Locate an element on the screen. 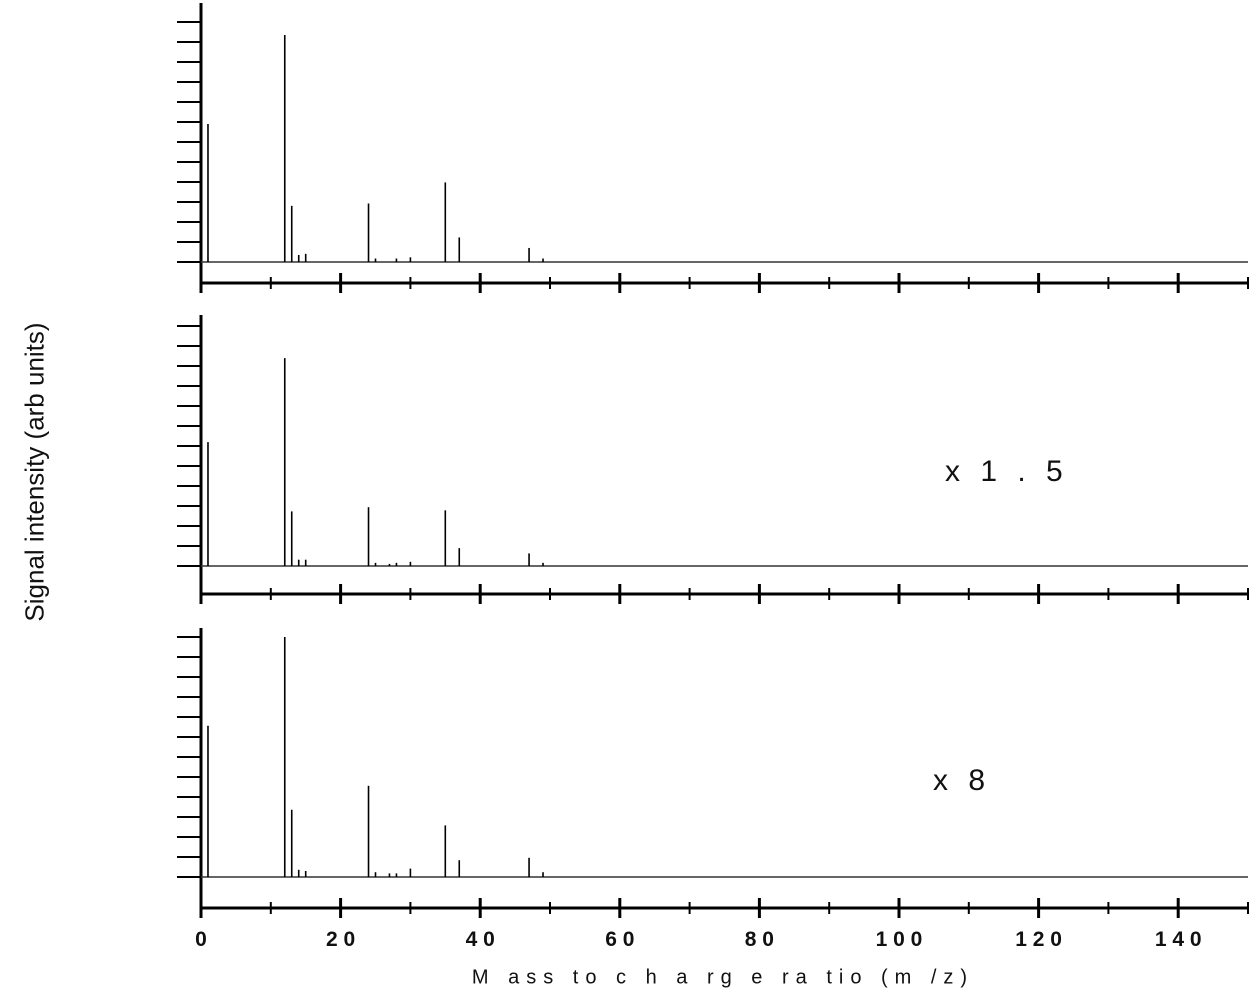  x-axis-label: M ass to c h a rg e ra tio (m /z) is located at coordinates (723, 977).